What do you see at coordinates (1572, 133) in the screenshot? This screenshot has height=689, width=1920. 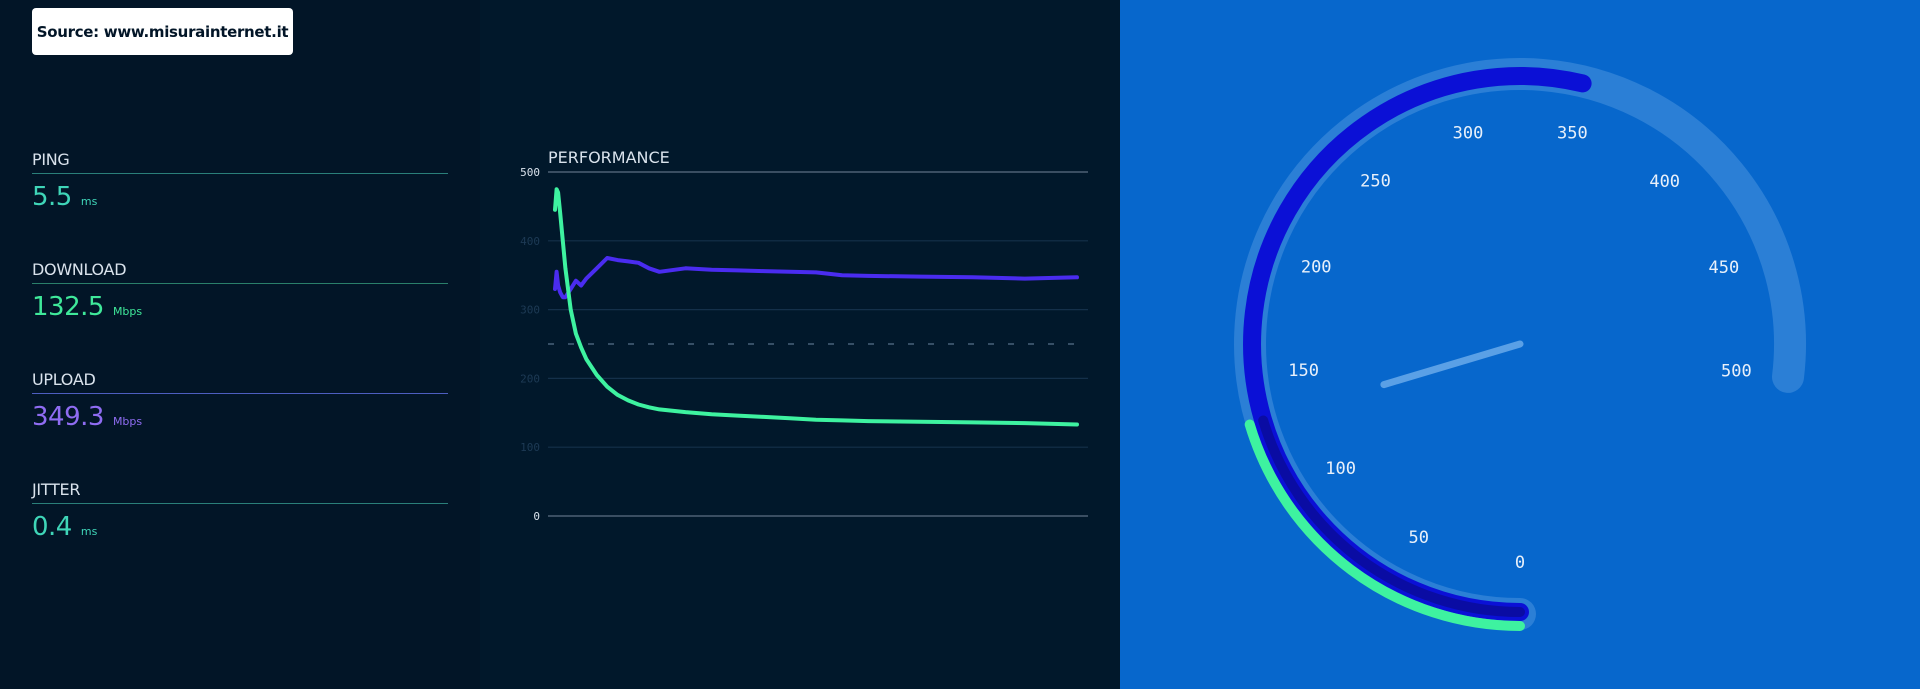 I see `gauge-tick-label: 350` at bounding box center [1572, 133].